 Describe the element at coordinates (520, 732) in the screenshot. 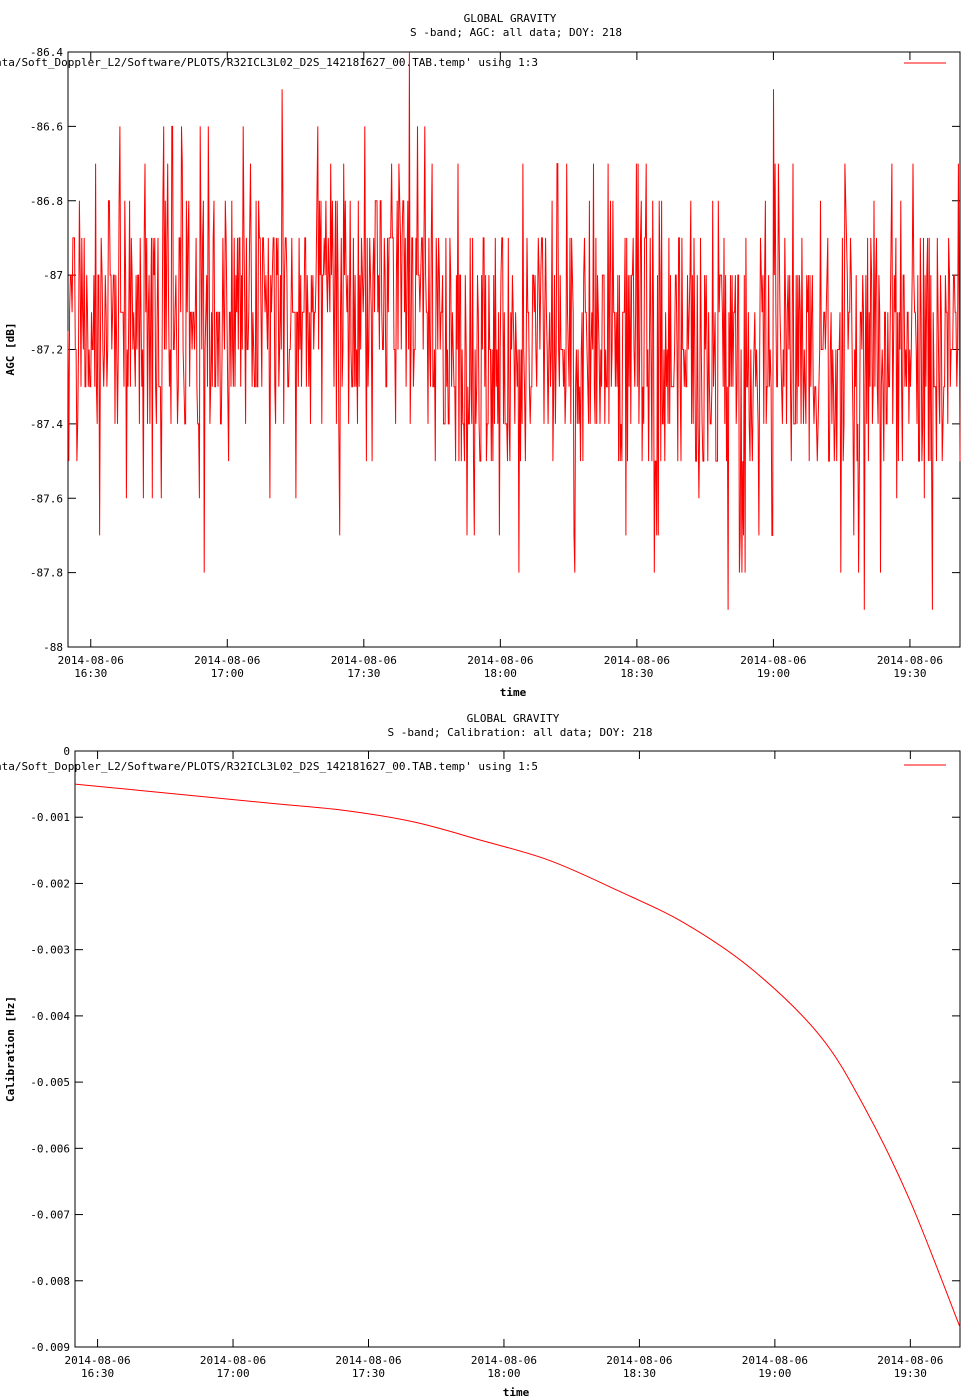

I see `chart-subtitle: S -band; Calibration: all data; DOY: 218` at that location.